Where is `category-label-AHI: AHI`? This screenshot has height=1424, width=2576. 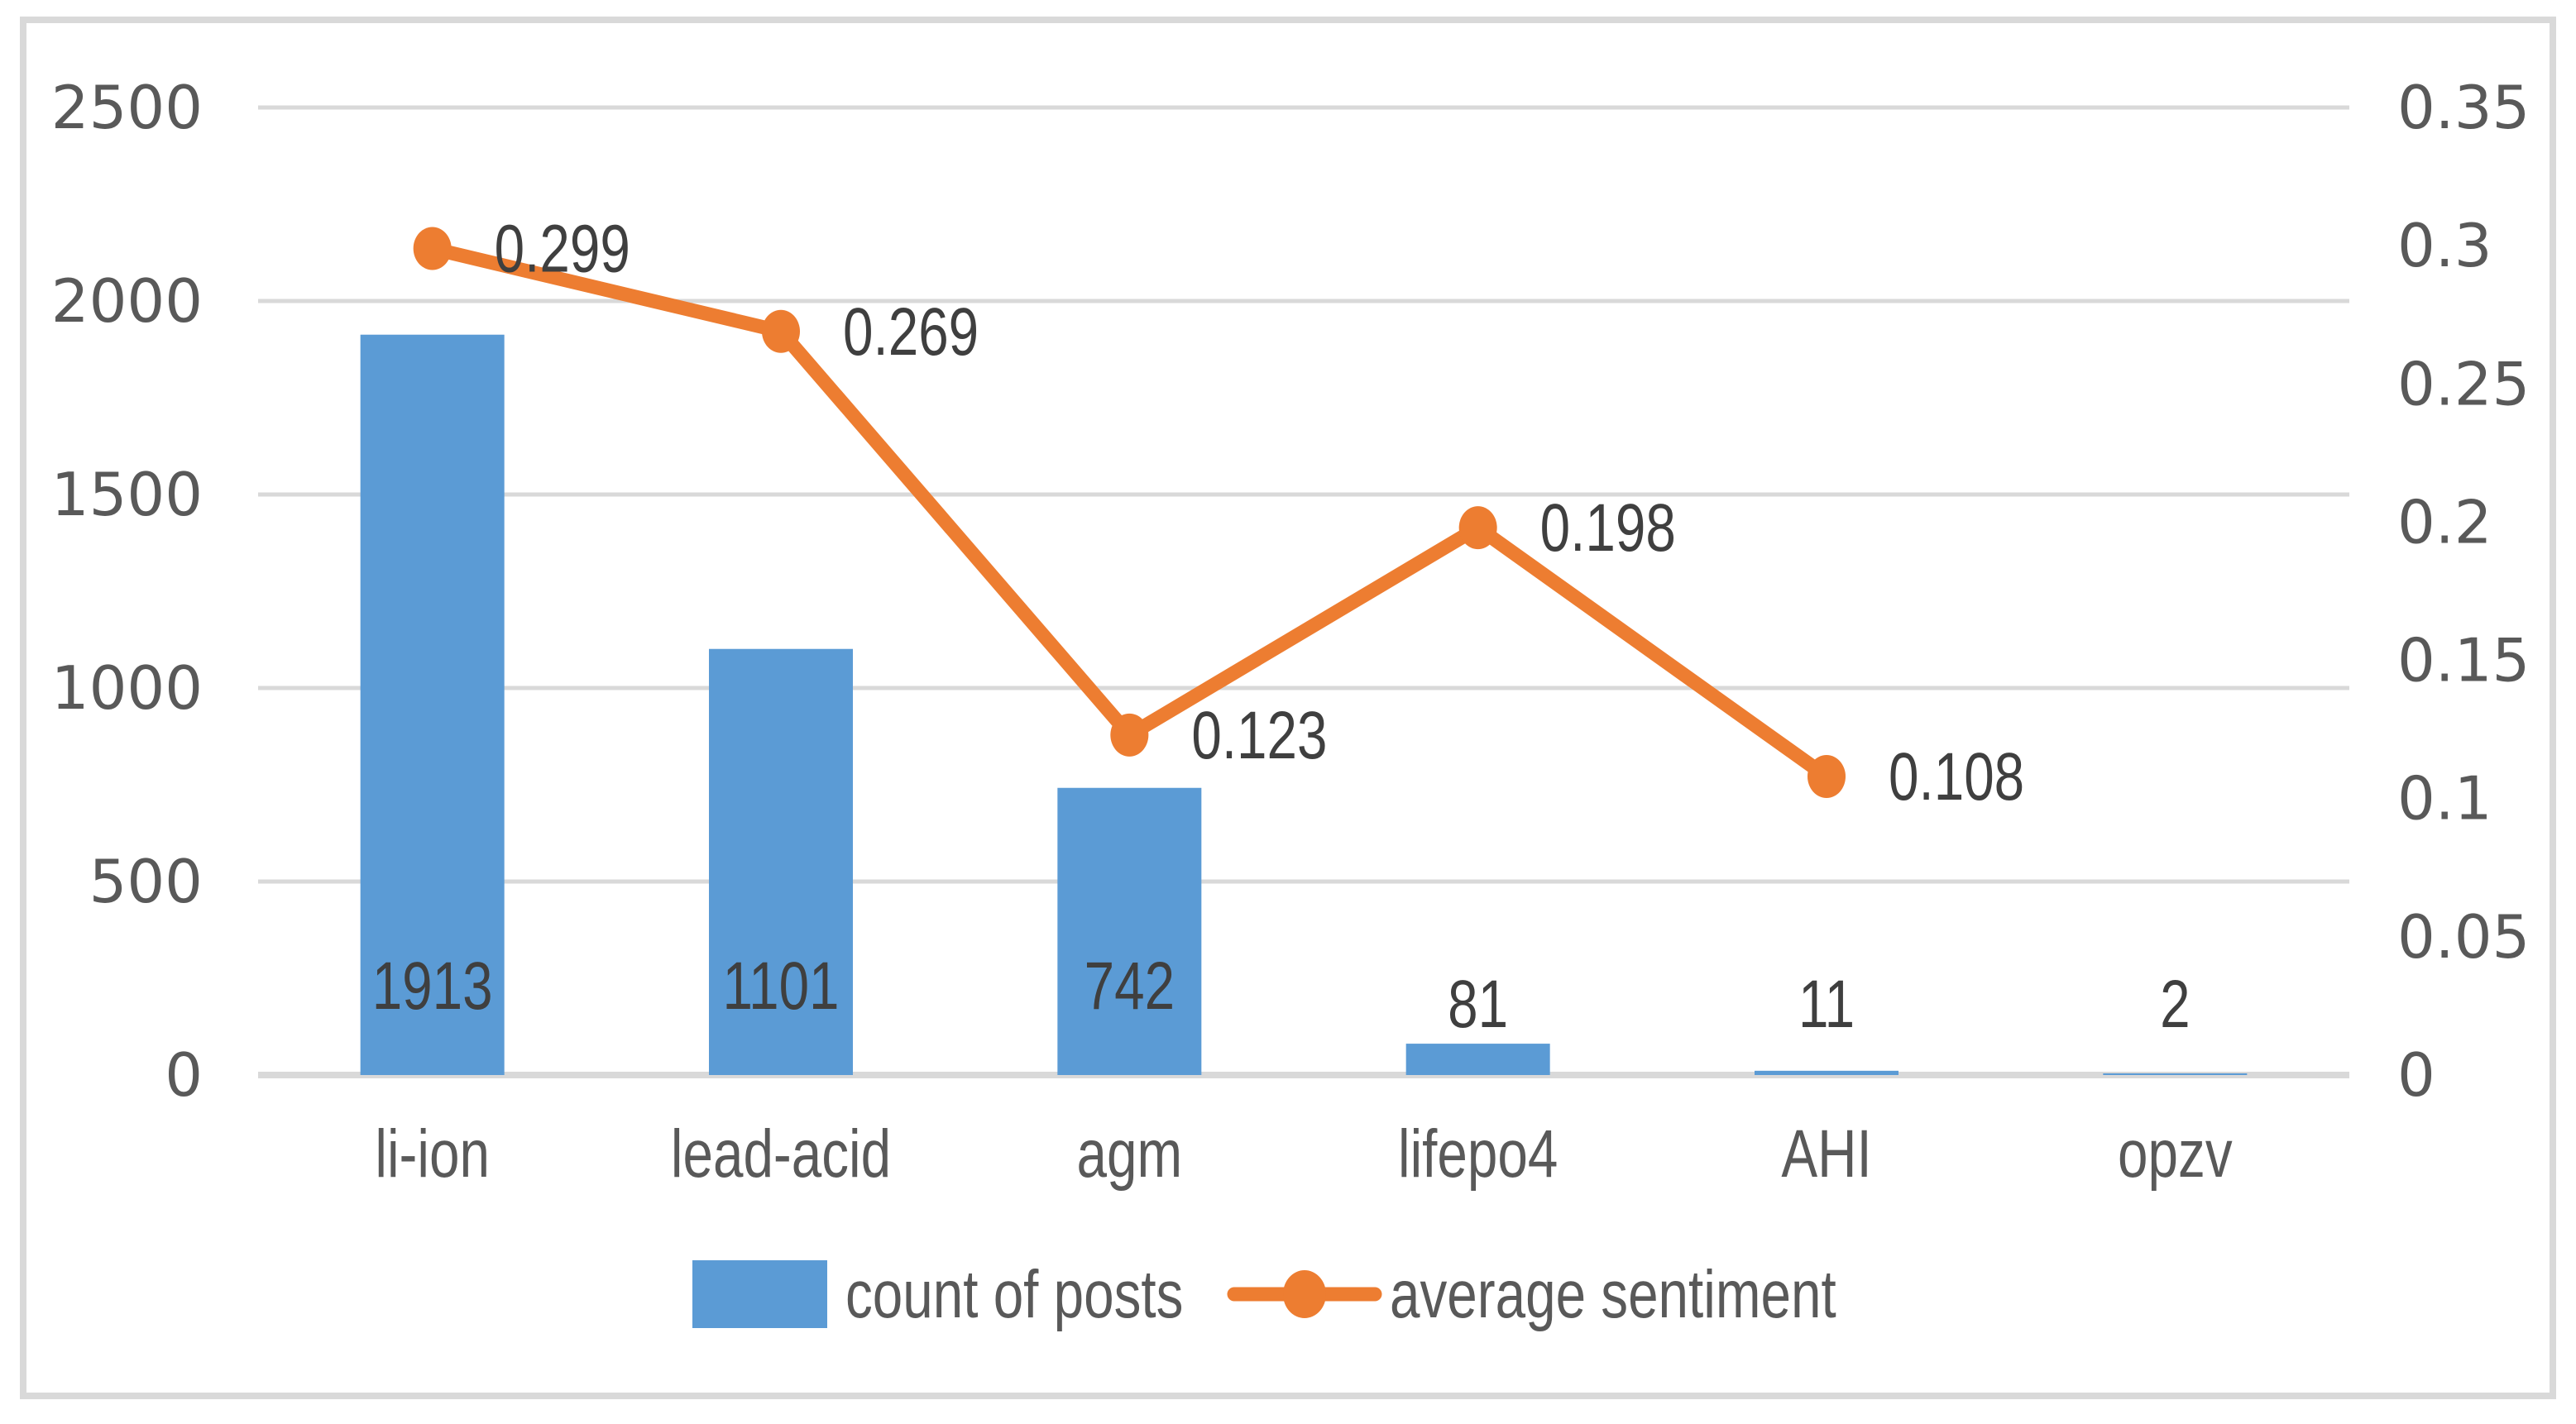 category-label-AHI: AHI is located at coordinates (1826, 1154).